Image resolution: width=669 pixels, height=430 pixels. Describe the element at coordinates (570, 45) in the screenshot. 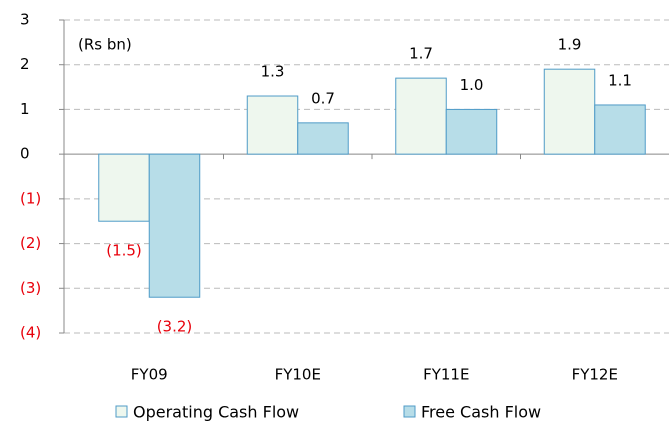

I see `data-label: 1.9` at that location.